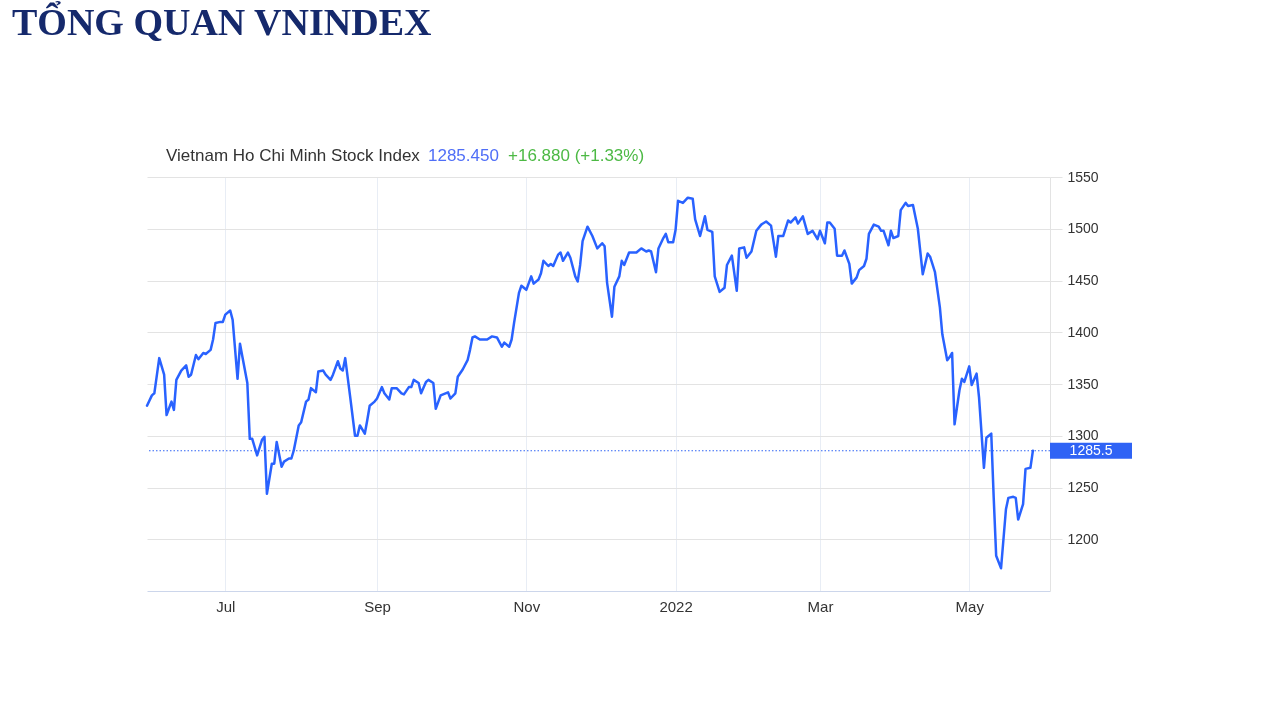 Image resolution: width=1280 pixels, height=720 pixels. I want to click on y-tick-label: 1500, so click(1083, 228).